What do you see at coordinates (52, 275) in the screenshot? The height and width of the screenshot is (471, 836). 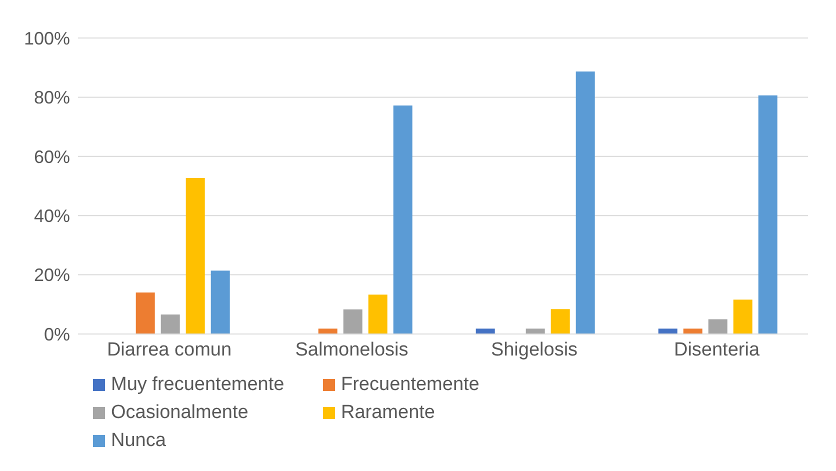 I see `y-tick-label: 20%` at bounding box center [52, 275].